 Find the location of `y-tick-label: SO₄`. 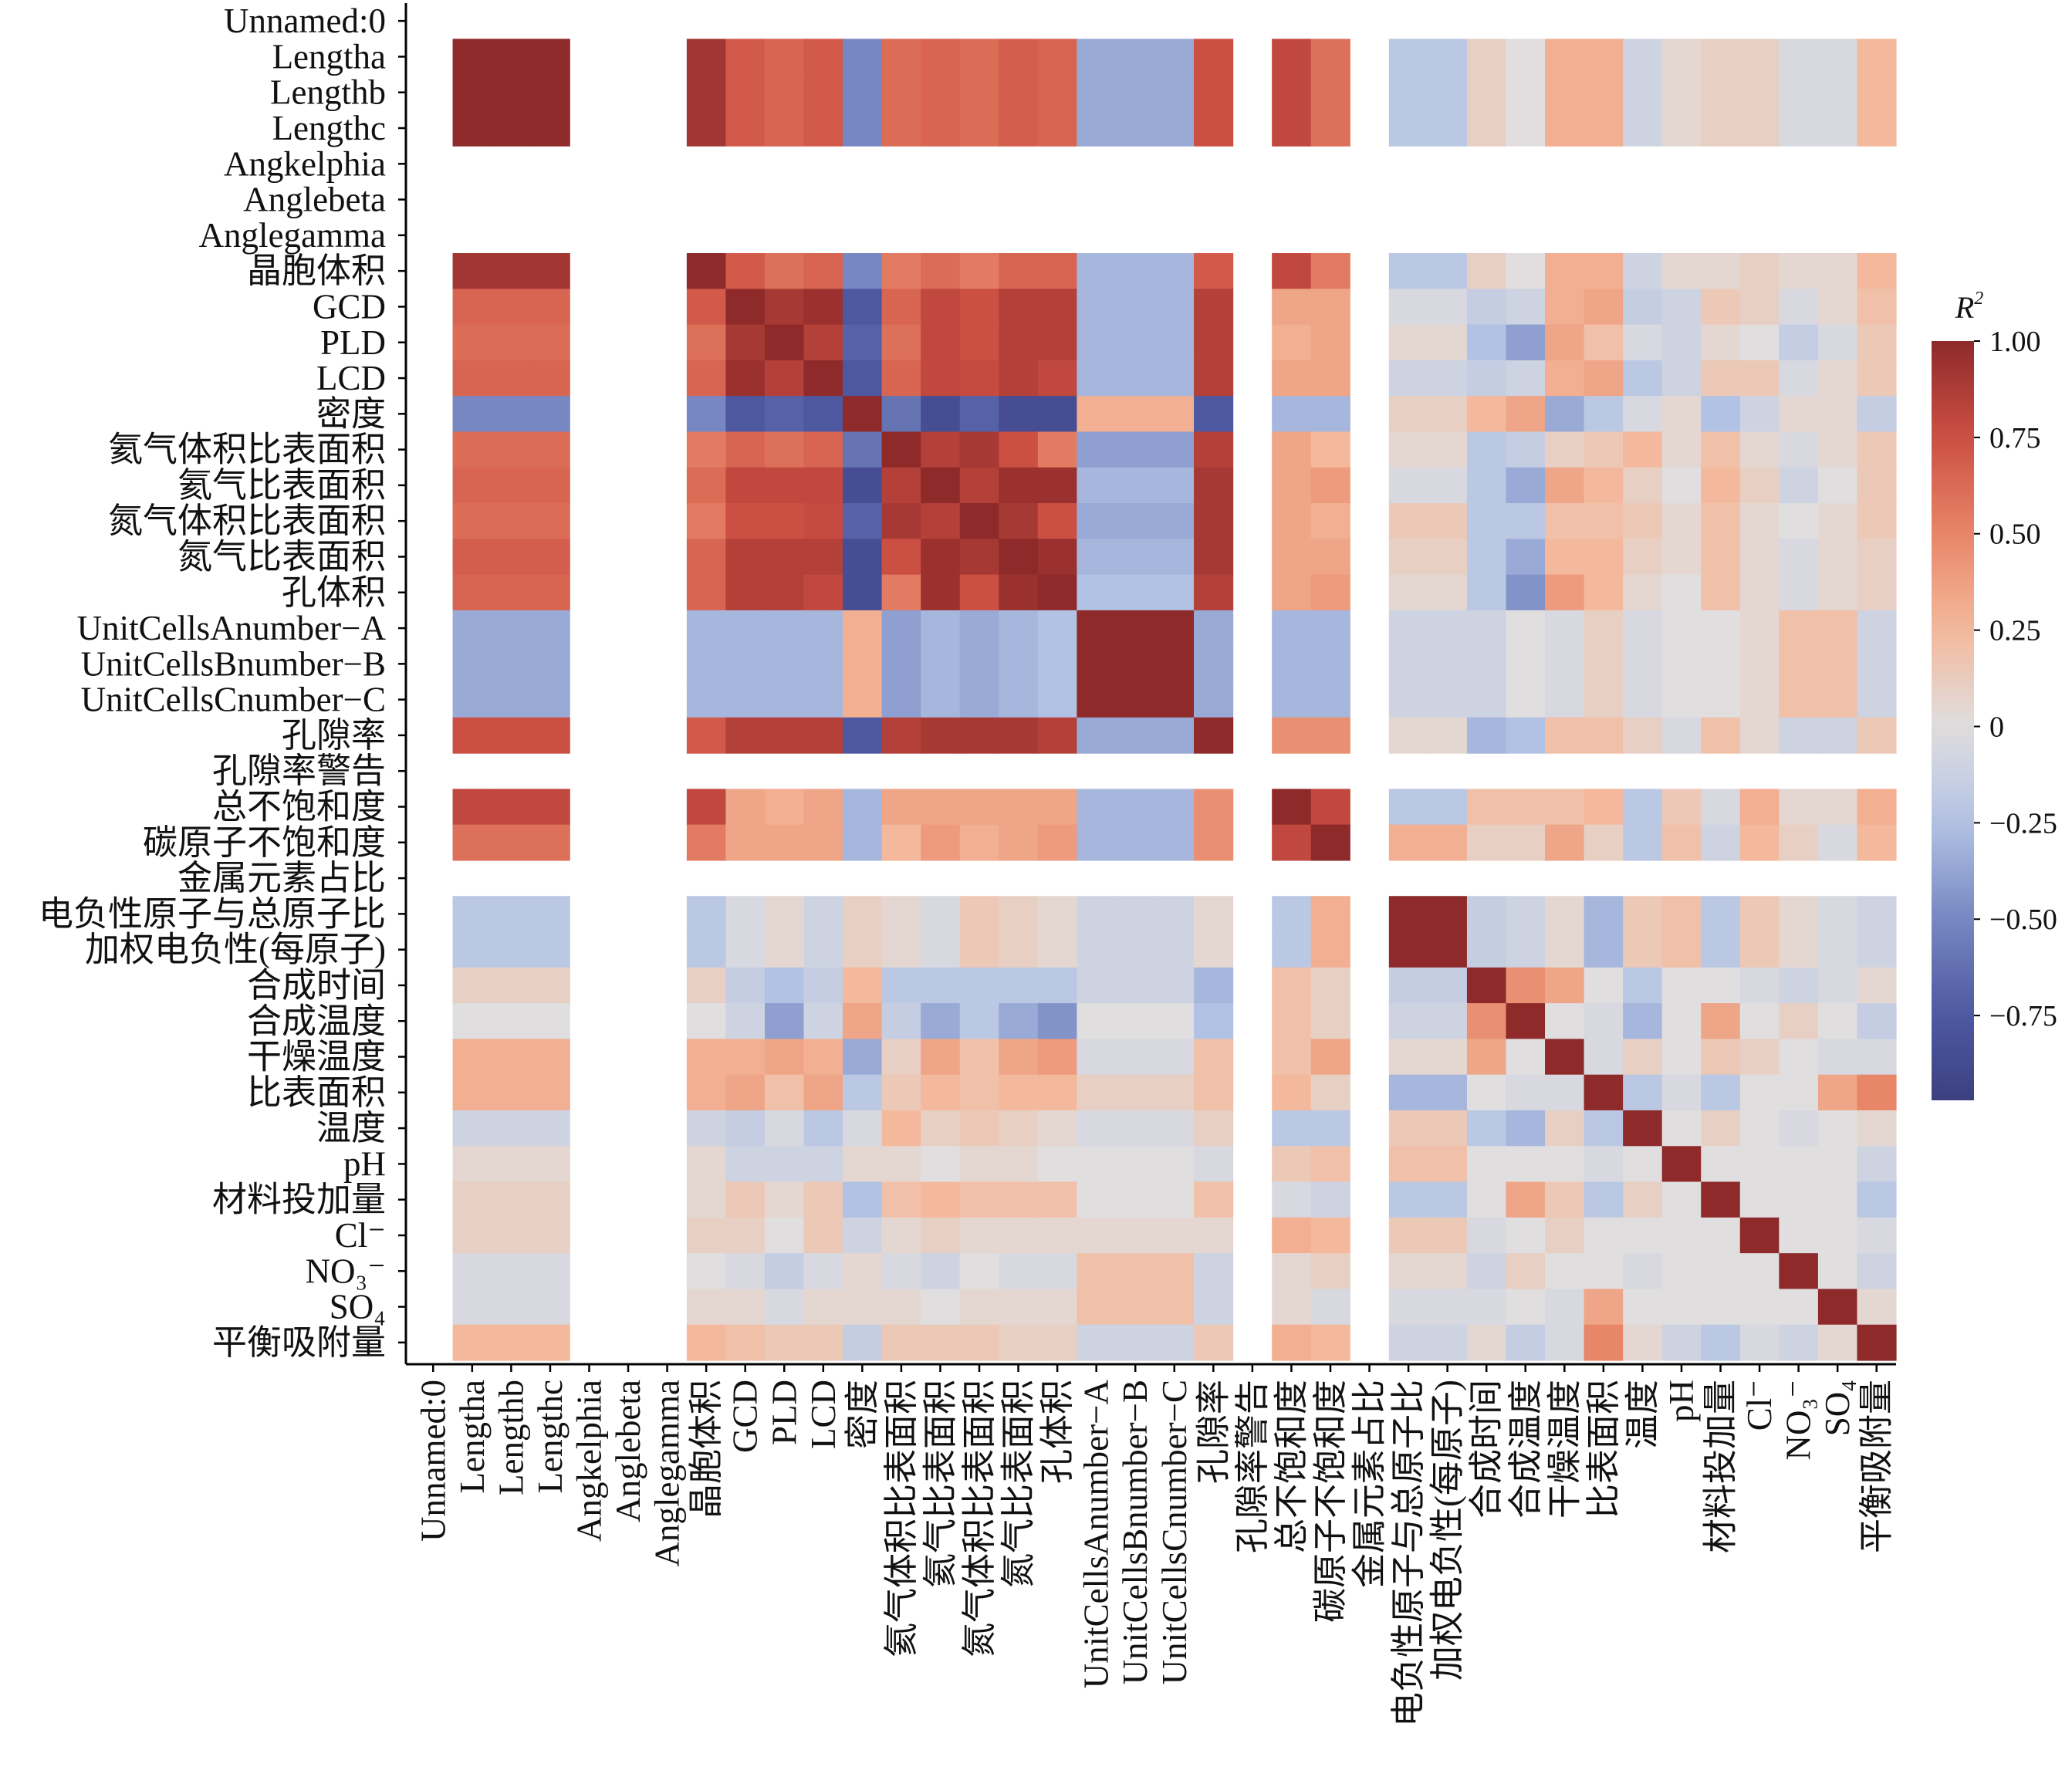

y-tick-label: SO₄ is located at coordinates (358, 1307).